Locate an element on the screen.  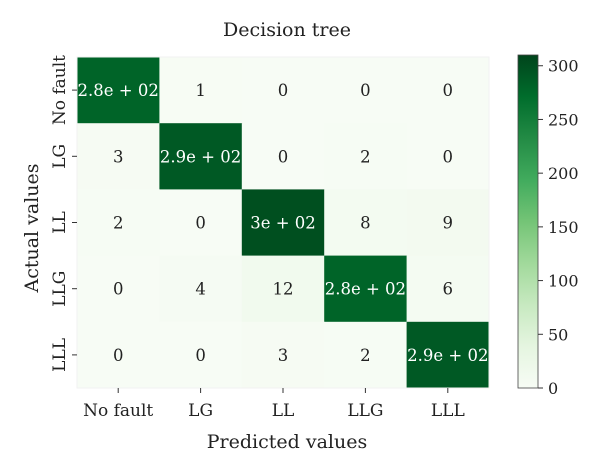
cell-value-label: 6 is located at coordinates (448, 289).